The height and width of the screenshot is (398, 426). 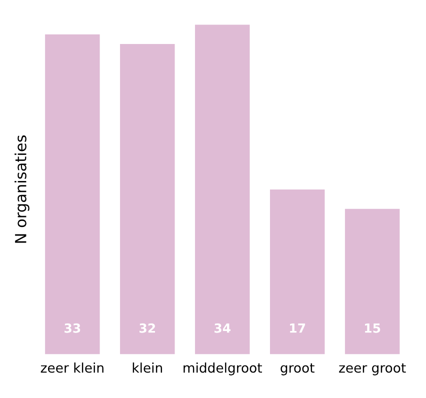 I want to click on data-label: 33, so click(x=72, y=328).